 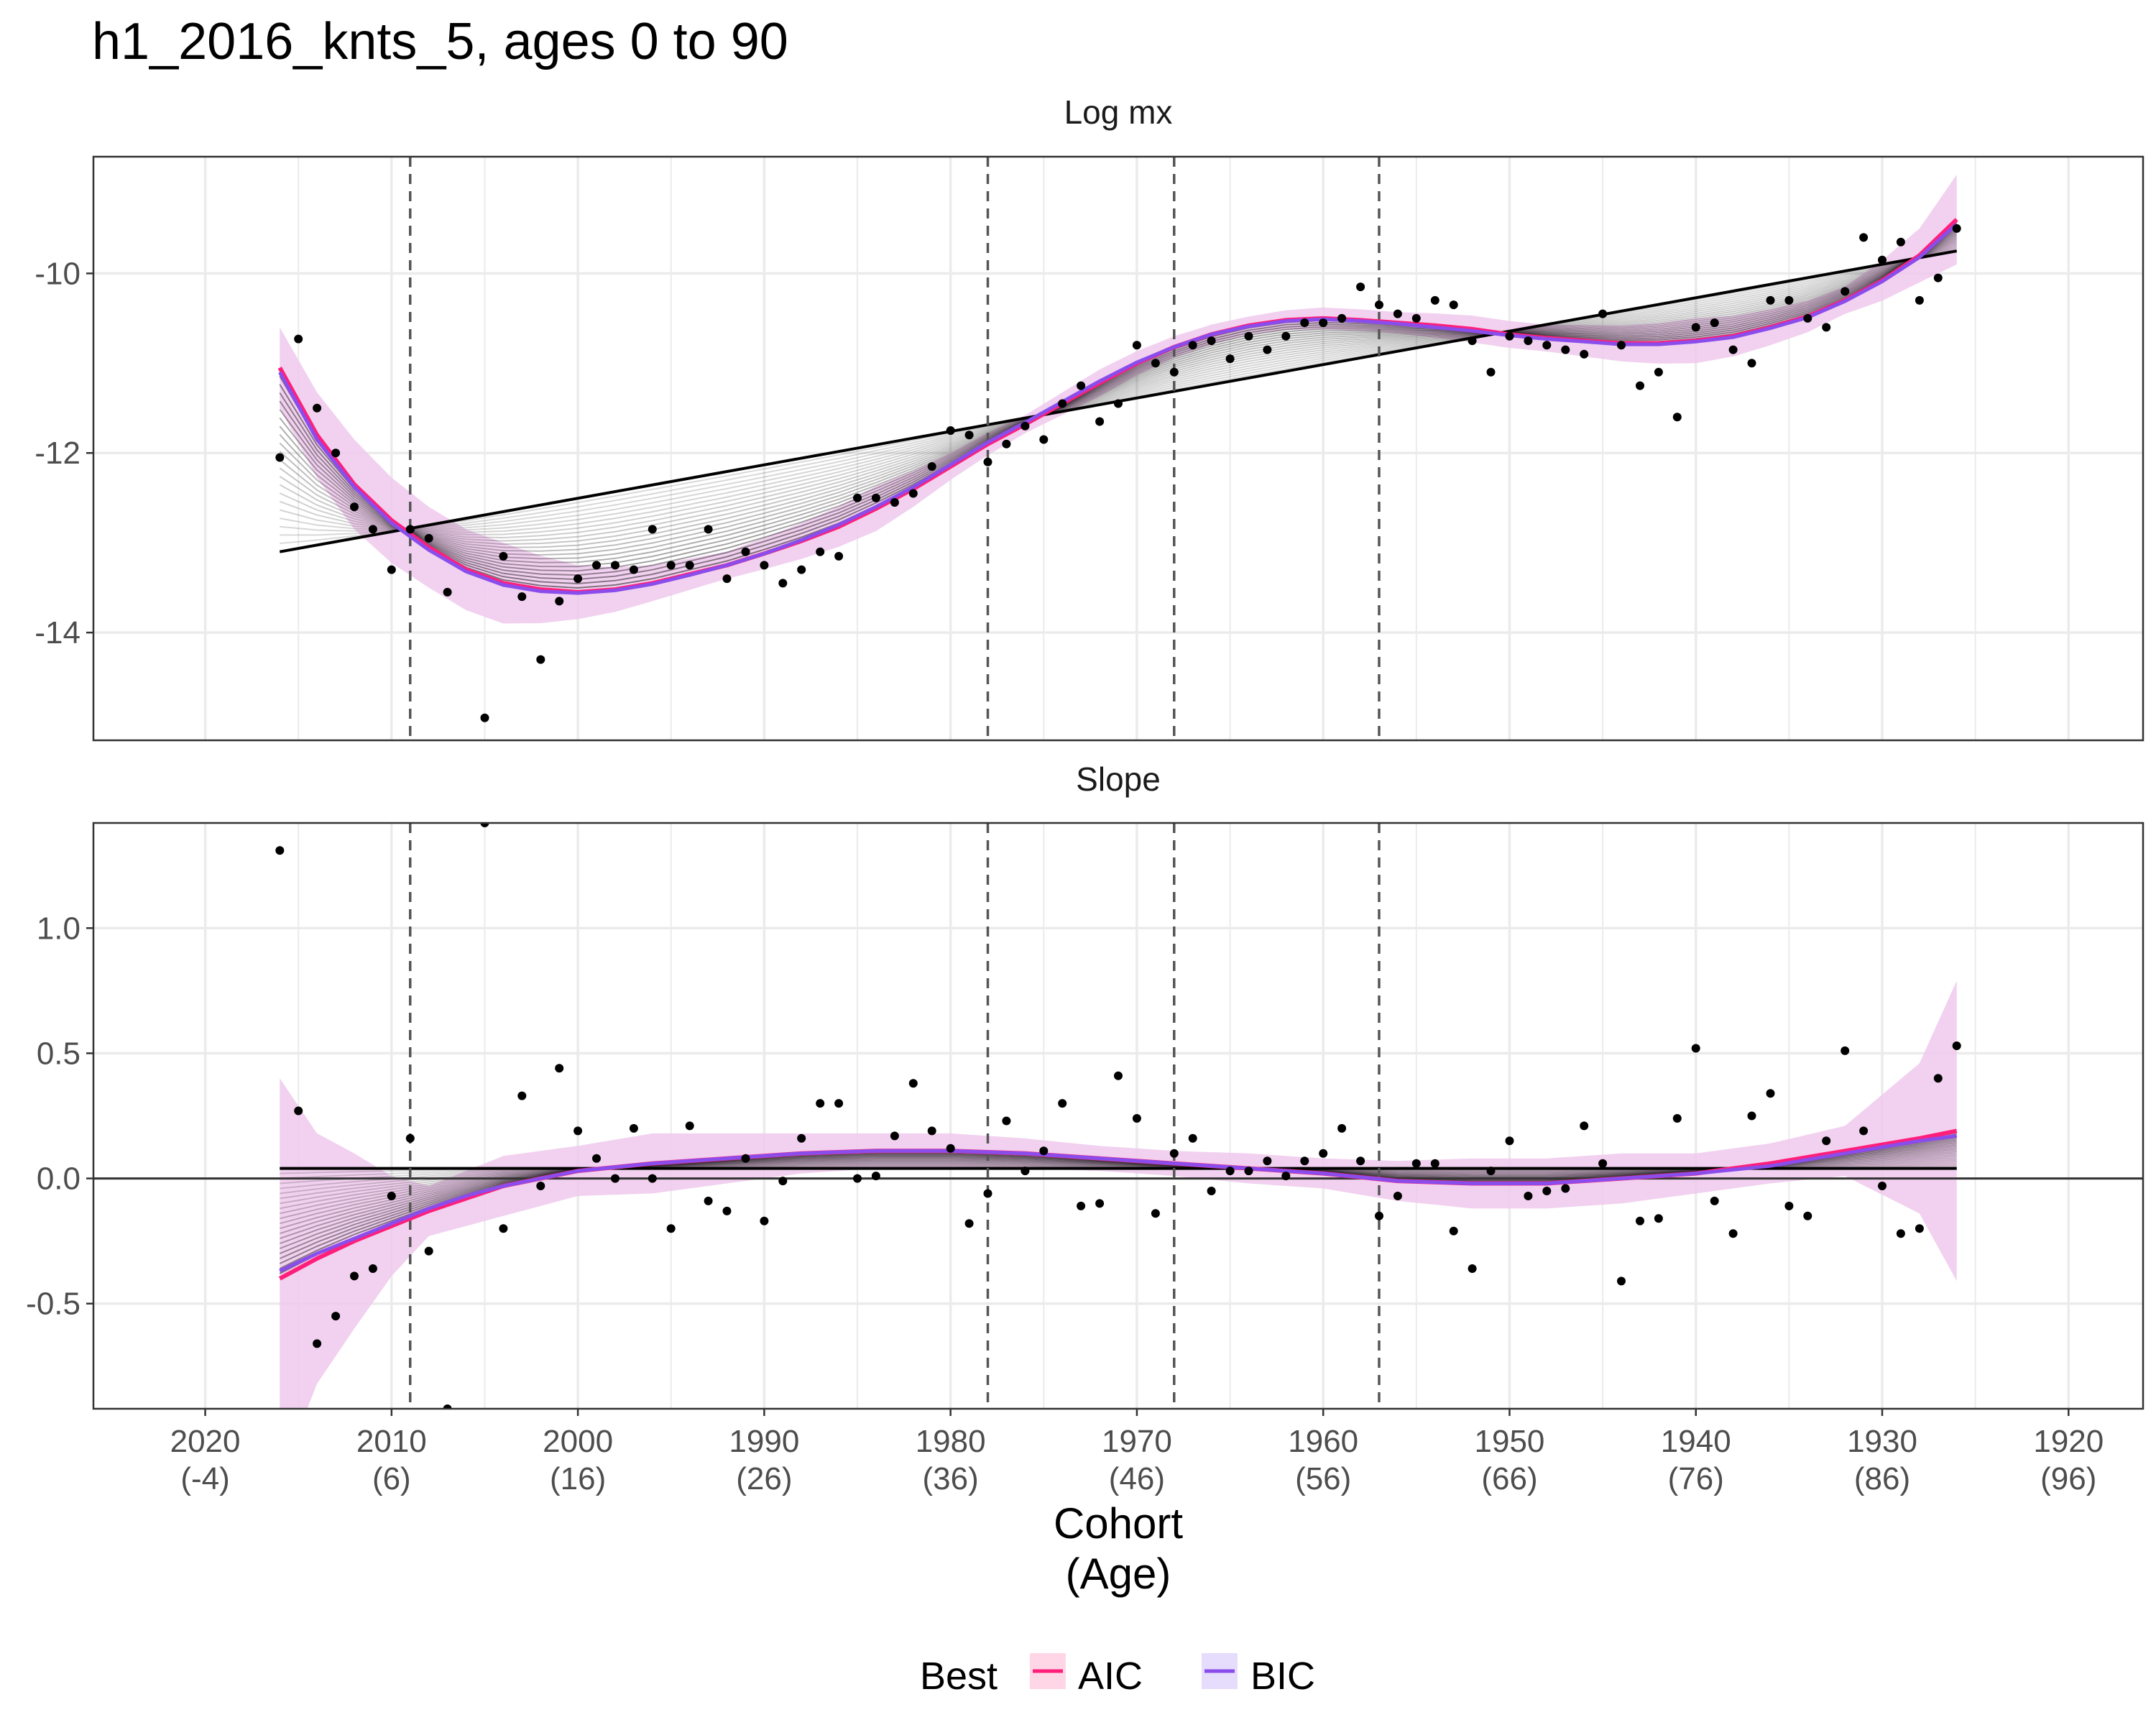 I want to click on x-tick-label: 2000, so click(x=578, y=1441).